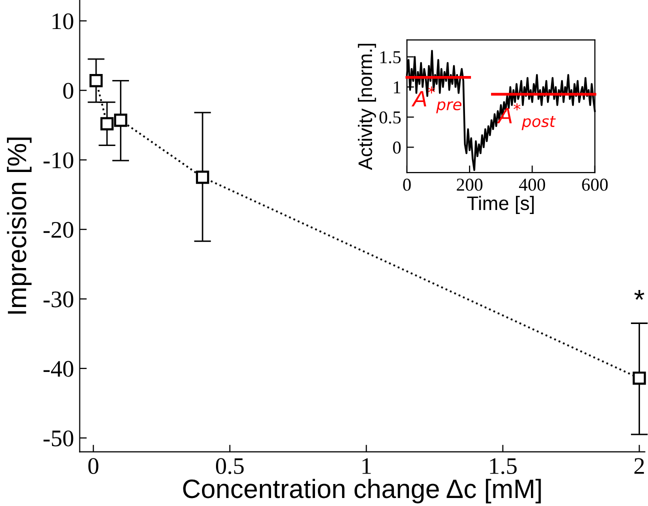 Image resolution: width=648 pixels, height=506 pixels. Describe the element at coordinates (59, 160) in the screenshot. I see `y-tick-label: -10` at that location.